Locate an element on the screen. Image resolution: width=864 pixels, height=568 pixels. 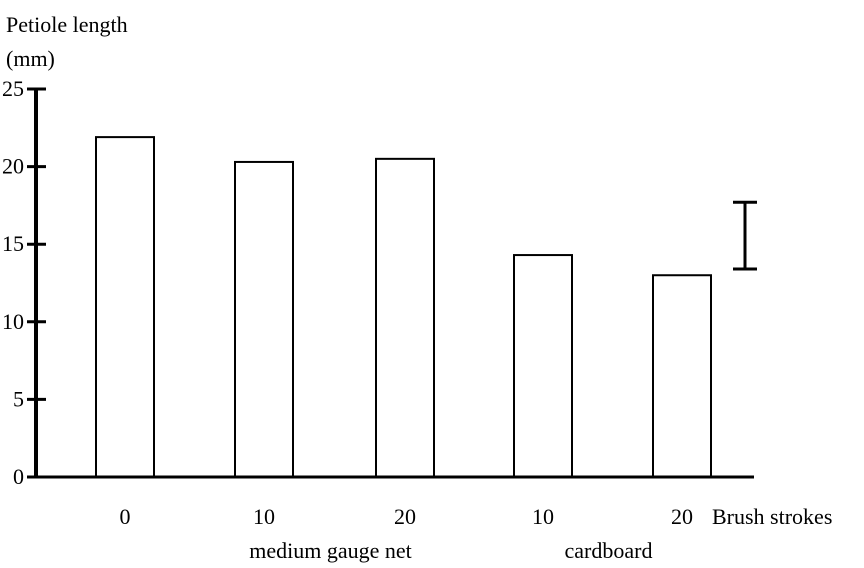
x-tick-label-1: 10 is located at coordinates (264, 516).